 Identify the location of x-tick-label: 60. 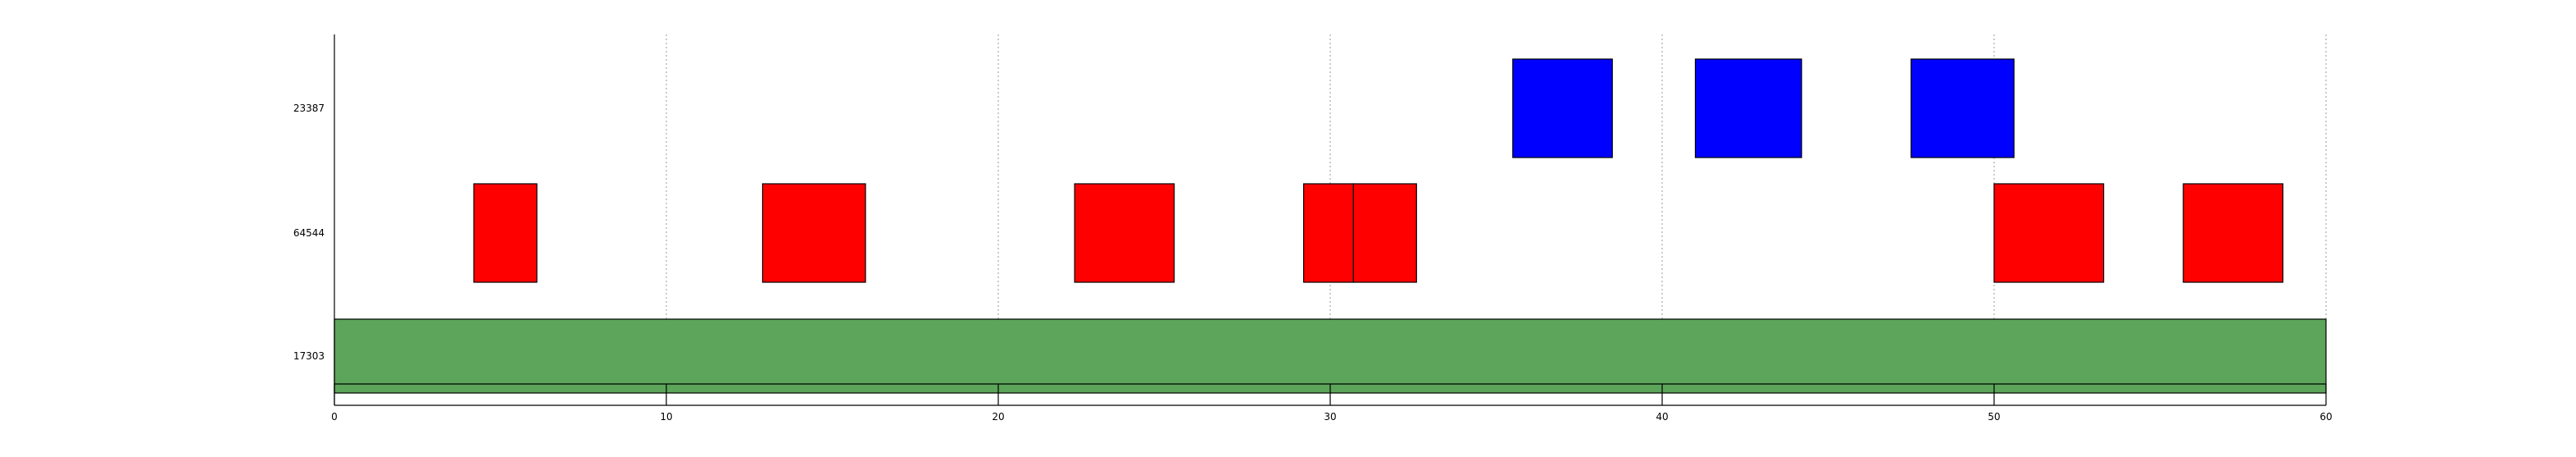
(2325, 417).